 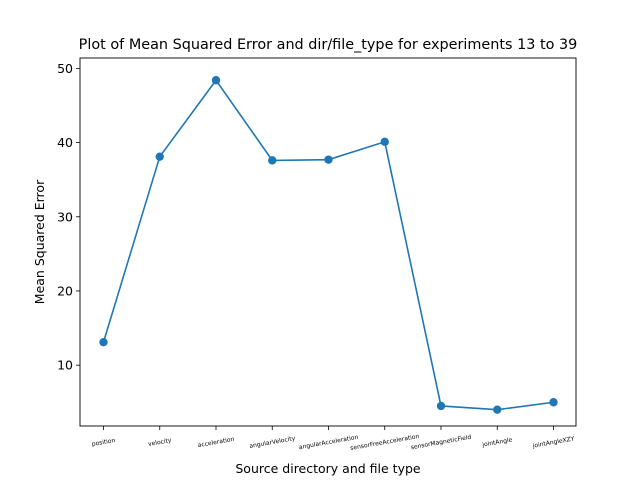 What do you see at coordinates (65, 365) in the screenshot?
I see `y-tick-label: 10` at bounding box center [65, 365].